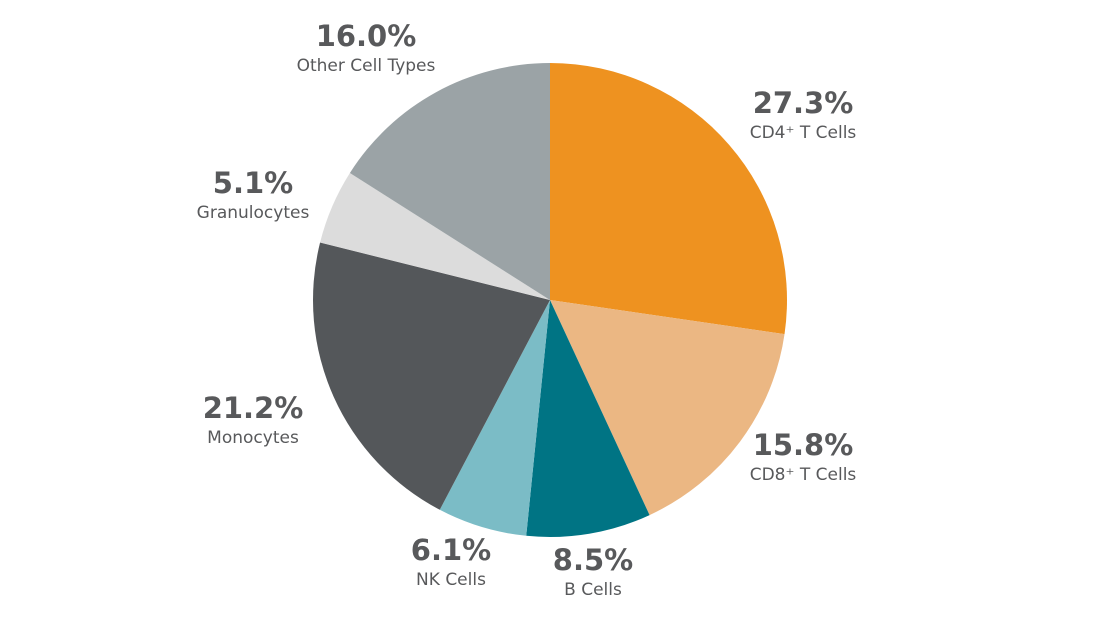  I want to click on value-label: 15.8%, so click(803, 445).